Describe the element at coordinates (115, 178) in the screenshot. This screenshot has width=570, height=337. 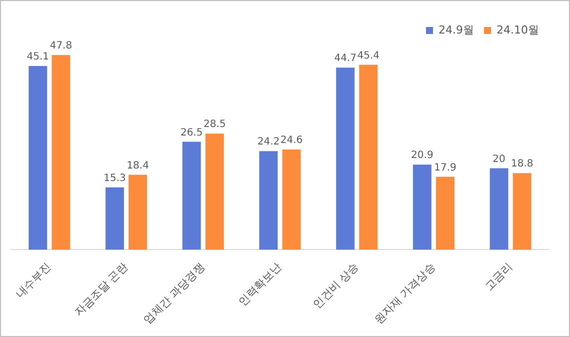
I see `data-label: 15.3` at that location.